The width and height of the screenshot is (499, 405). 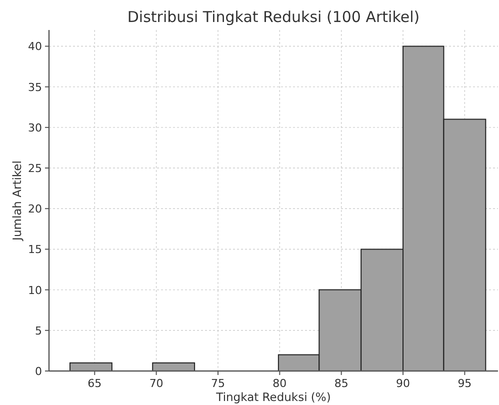 What do you see at coordinates (35, 127) in the screenshot?
I see `y-tick-label: 30` at bounding box center [35, 127].